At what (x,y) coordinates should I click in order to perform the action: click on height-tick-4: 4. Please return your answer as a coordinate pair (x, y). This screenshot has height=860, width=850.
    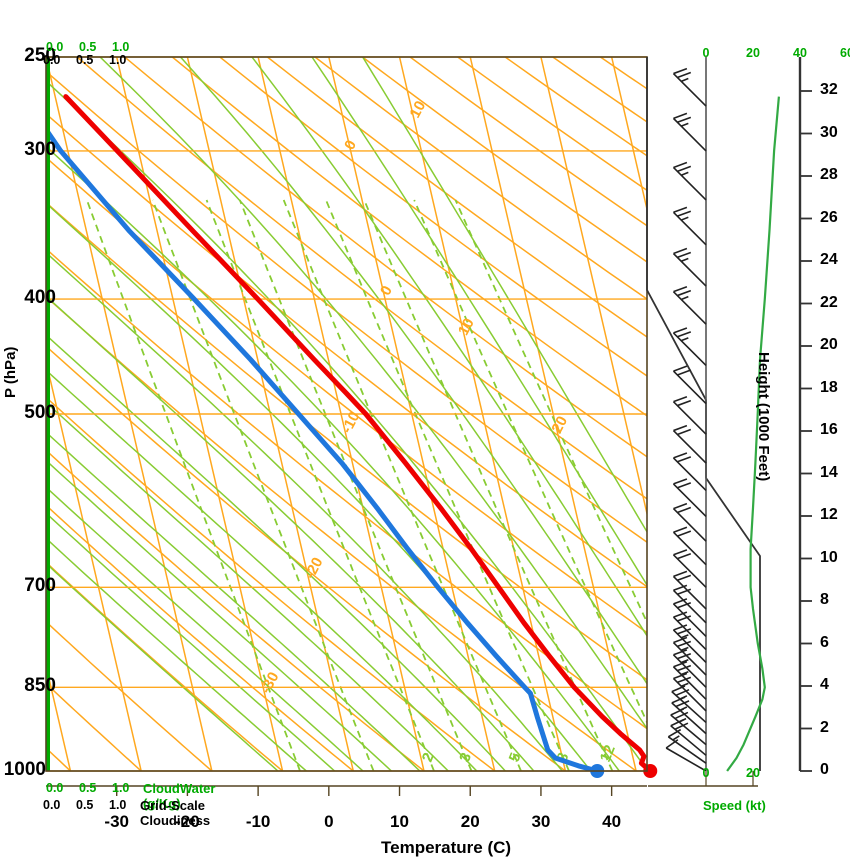
    Looking at the image, I should click on (824, 684).